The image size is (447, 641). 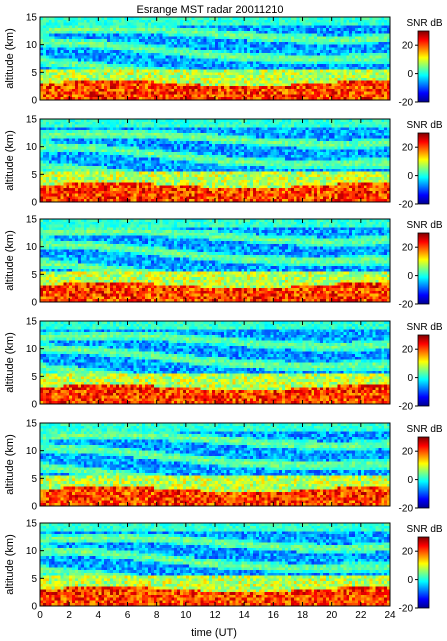 What do you see at coordinates (274, 615) in the screenshot?
I see `x-tick-label: 16` at bounding box center [274, 615].